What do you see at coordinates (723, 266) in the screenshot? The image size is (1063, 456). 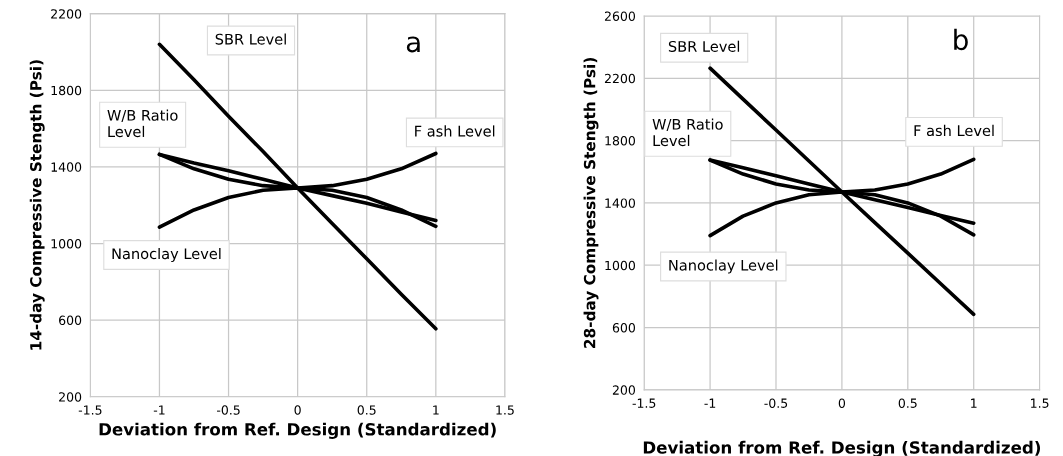 I see `text: Nanoclay Level` at bounding box center [723, 266].